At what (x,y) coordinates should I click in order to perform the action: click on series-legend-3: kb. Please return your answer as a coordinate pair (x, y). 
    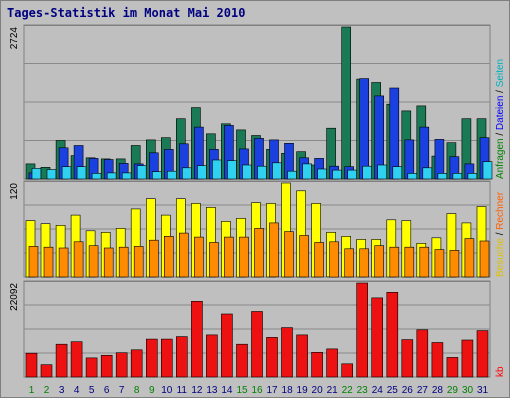
    Looking at the image, I should click on (500, 371).